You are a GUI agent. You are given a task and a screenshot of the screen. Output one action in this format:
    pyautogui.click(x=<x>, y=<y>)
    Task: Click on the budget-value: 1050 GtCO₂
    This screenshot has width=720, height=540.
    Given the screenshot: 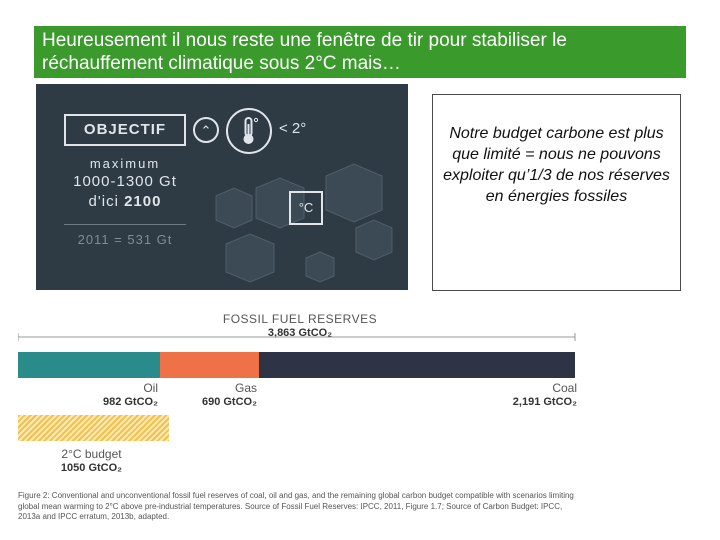 What is the action you would take?
    pyautogui.click(x=91, y=468)
    